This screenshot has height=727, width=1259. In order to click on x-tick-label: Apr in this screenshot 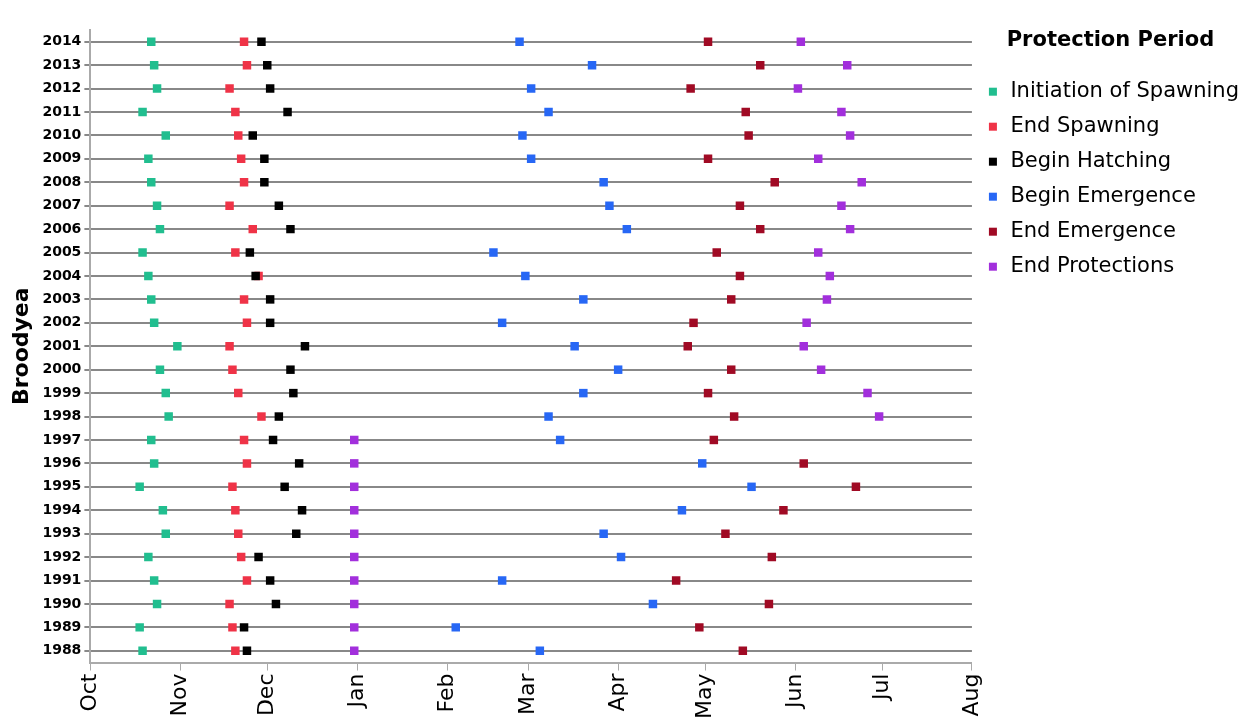, I will do `click(616, 692)`.